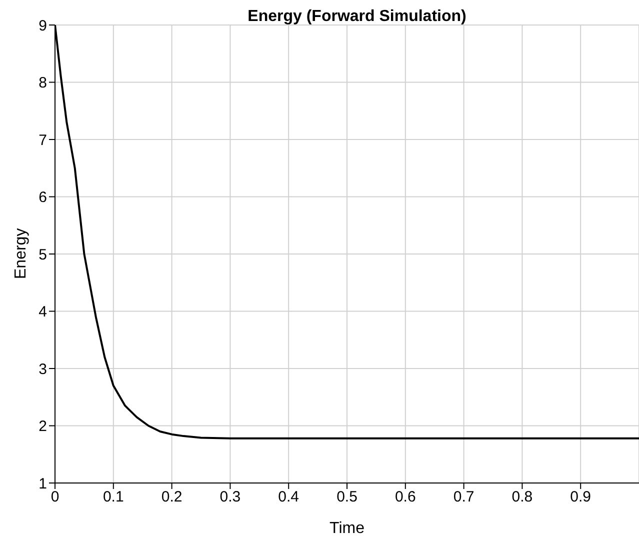 The width and height of the screenshot is (639, 549). Describe the element at coordinates (42, 25) in the screenshot. I see `y-tick-label: 9` at that location.